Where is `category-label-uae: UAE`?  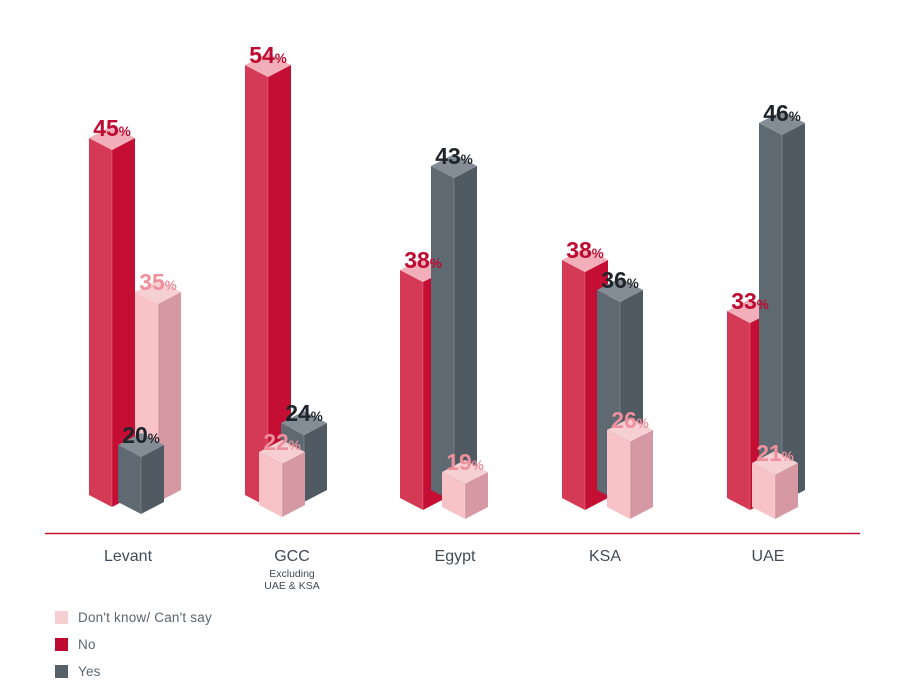 category-label-uae: UAE is located at coordinates (768, 556).